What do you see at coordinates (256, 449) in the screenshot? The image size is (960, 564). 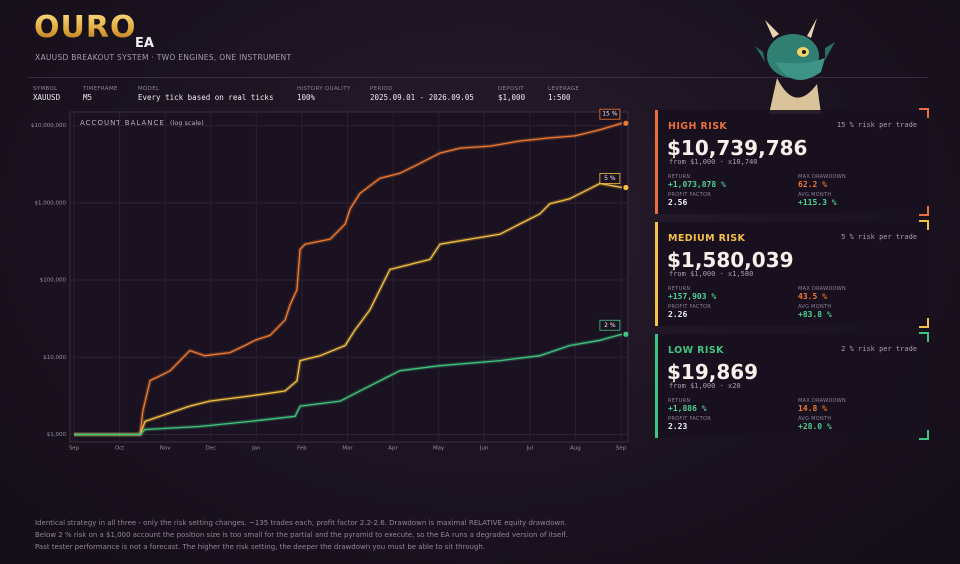 I see `x-tick-label: Jan` at bounding box center [256, 449].